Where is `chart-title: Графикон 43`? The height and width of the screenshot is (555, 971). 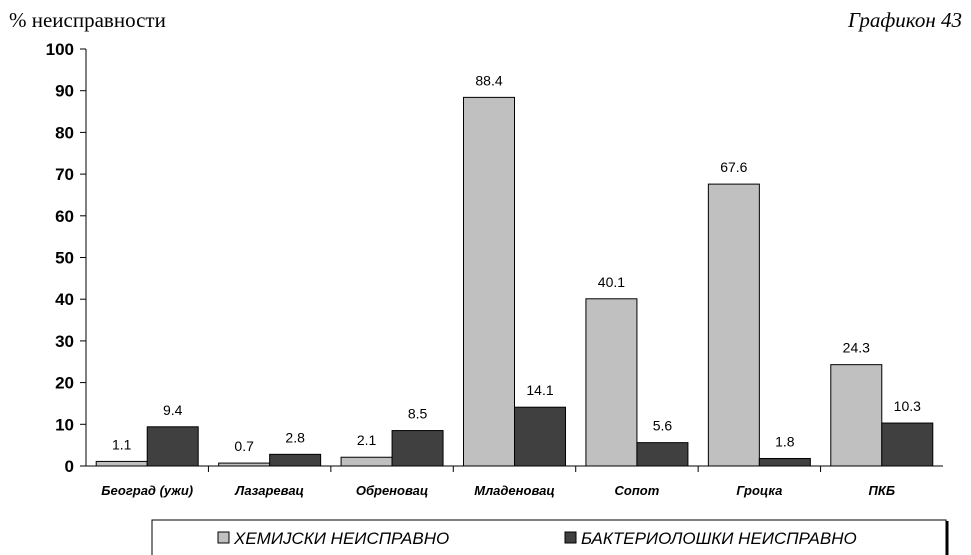 chart-title: Графикон 43 is located at coordinates (905, 20).